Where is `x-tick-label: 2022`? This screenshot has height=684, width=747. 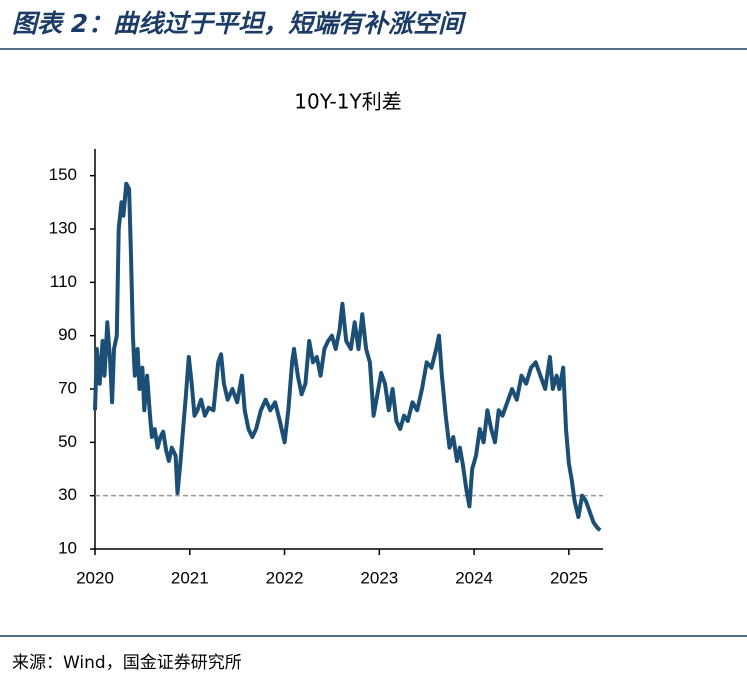
x-tick-label: 2022 is located at coordinates (285, 577).